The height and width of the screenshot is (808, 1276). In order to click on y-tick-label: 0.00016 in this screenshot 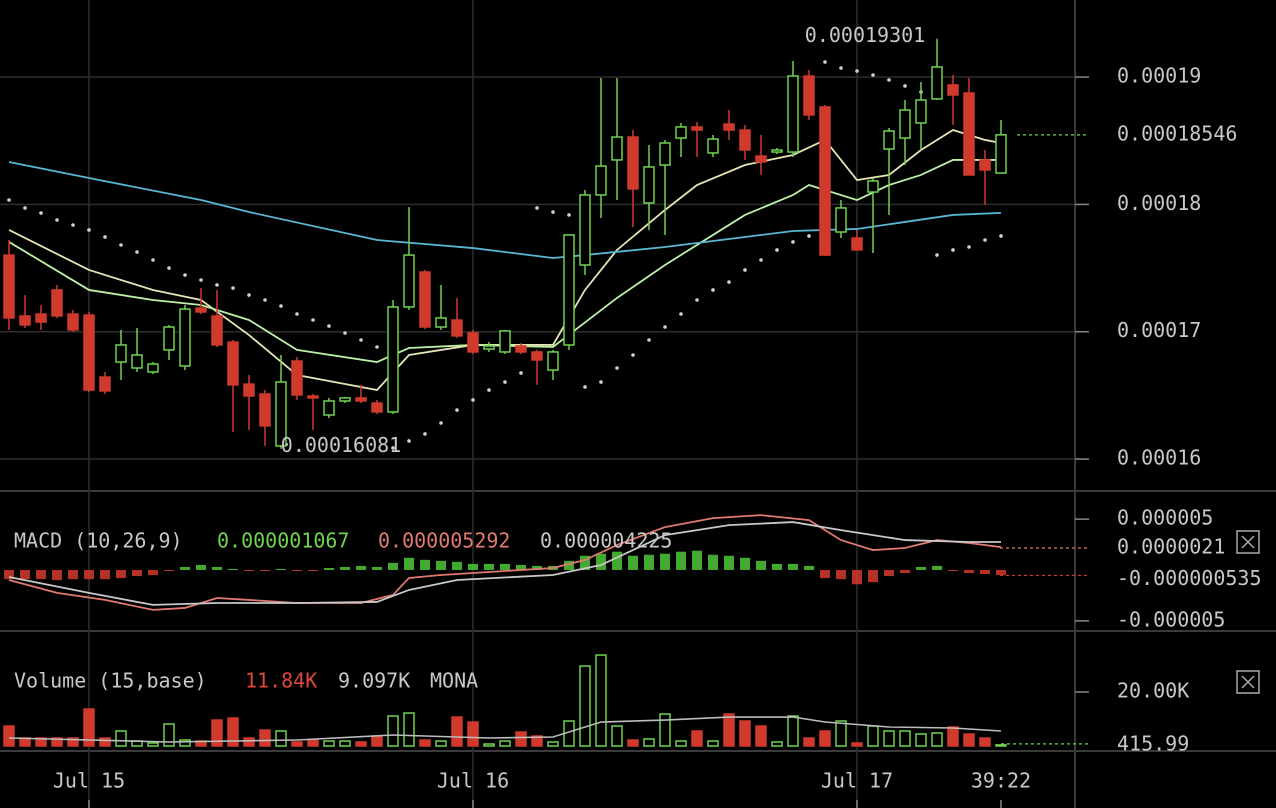, I will do `click(1159, 458)`.